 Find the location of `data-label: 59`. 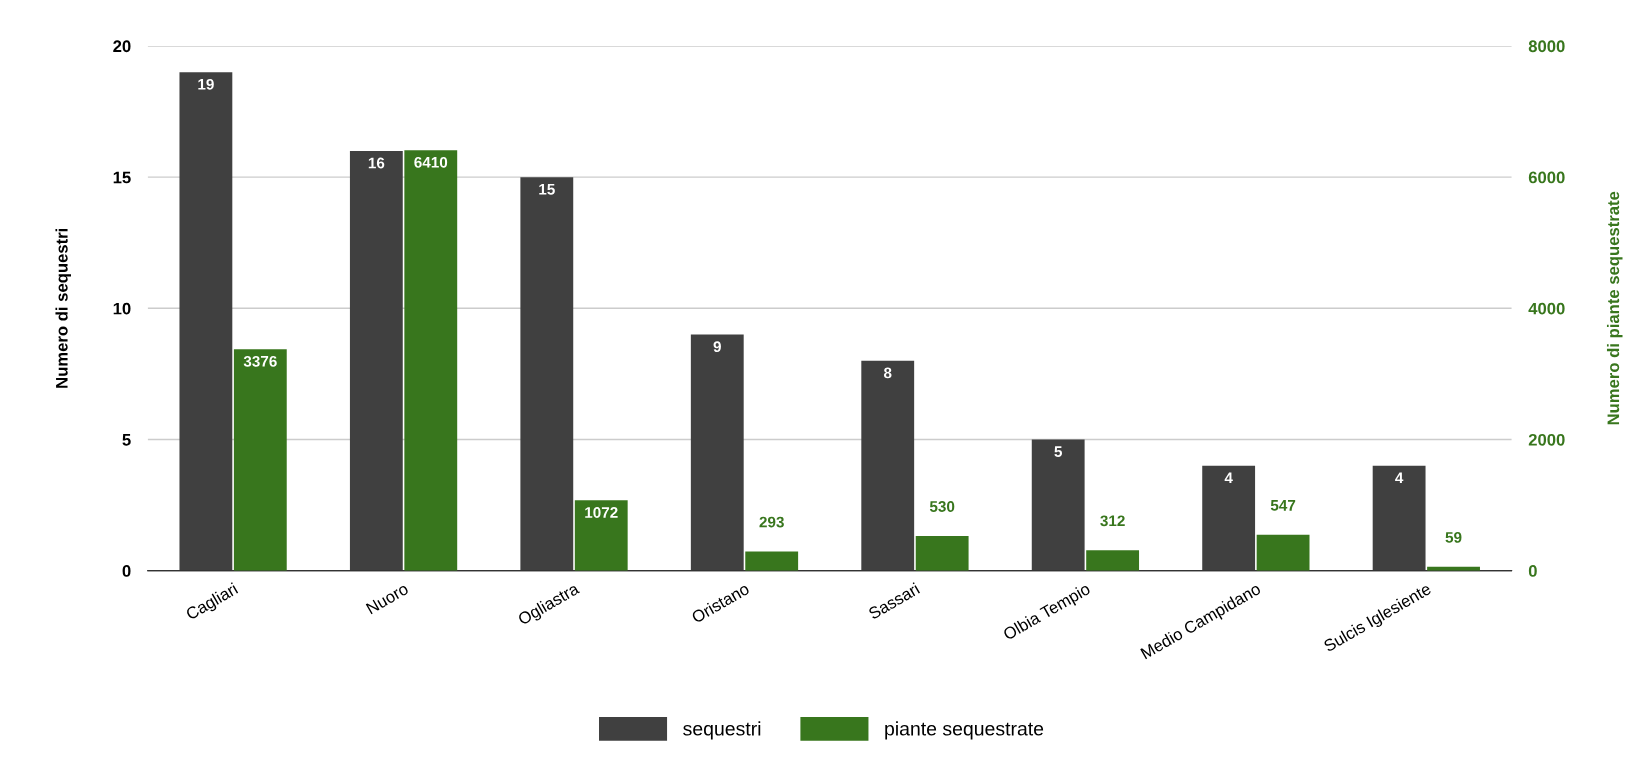

data-label: 59 is located at coordinates (1453, 537).